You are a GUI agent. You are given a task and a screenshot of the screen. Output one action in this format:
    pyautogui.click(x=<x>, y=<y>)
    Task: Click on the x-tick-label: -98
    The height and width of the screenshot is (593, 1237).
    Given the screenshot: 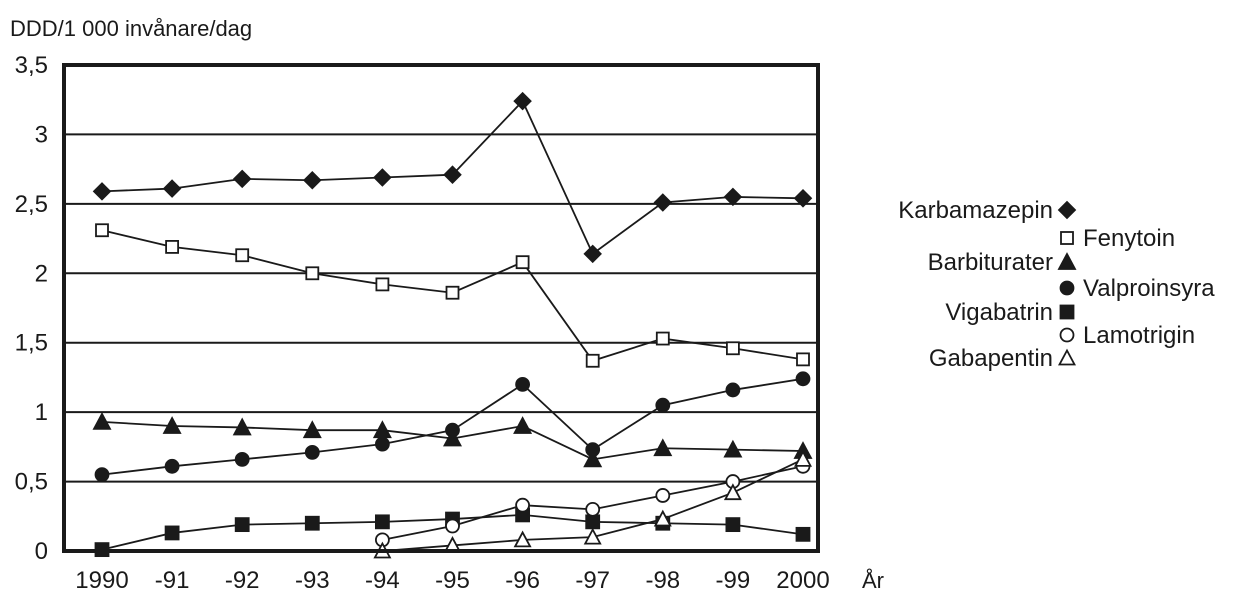 What is the action you would take?
    pyautogui.click(x=662, y=580)
    